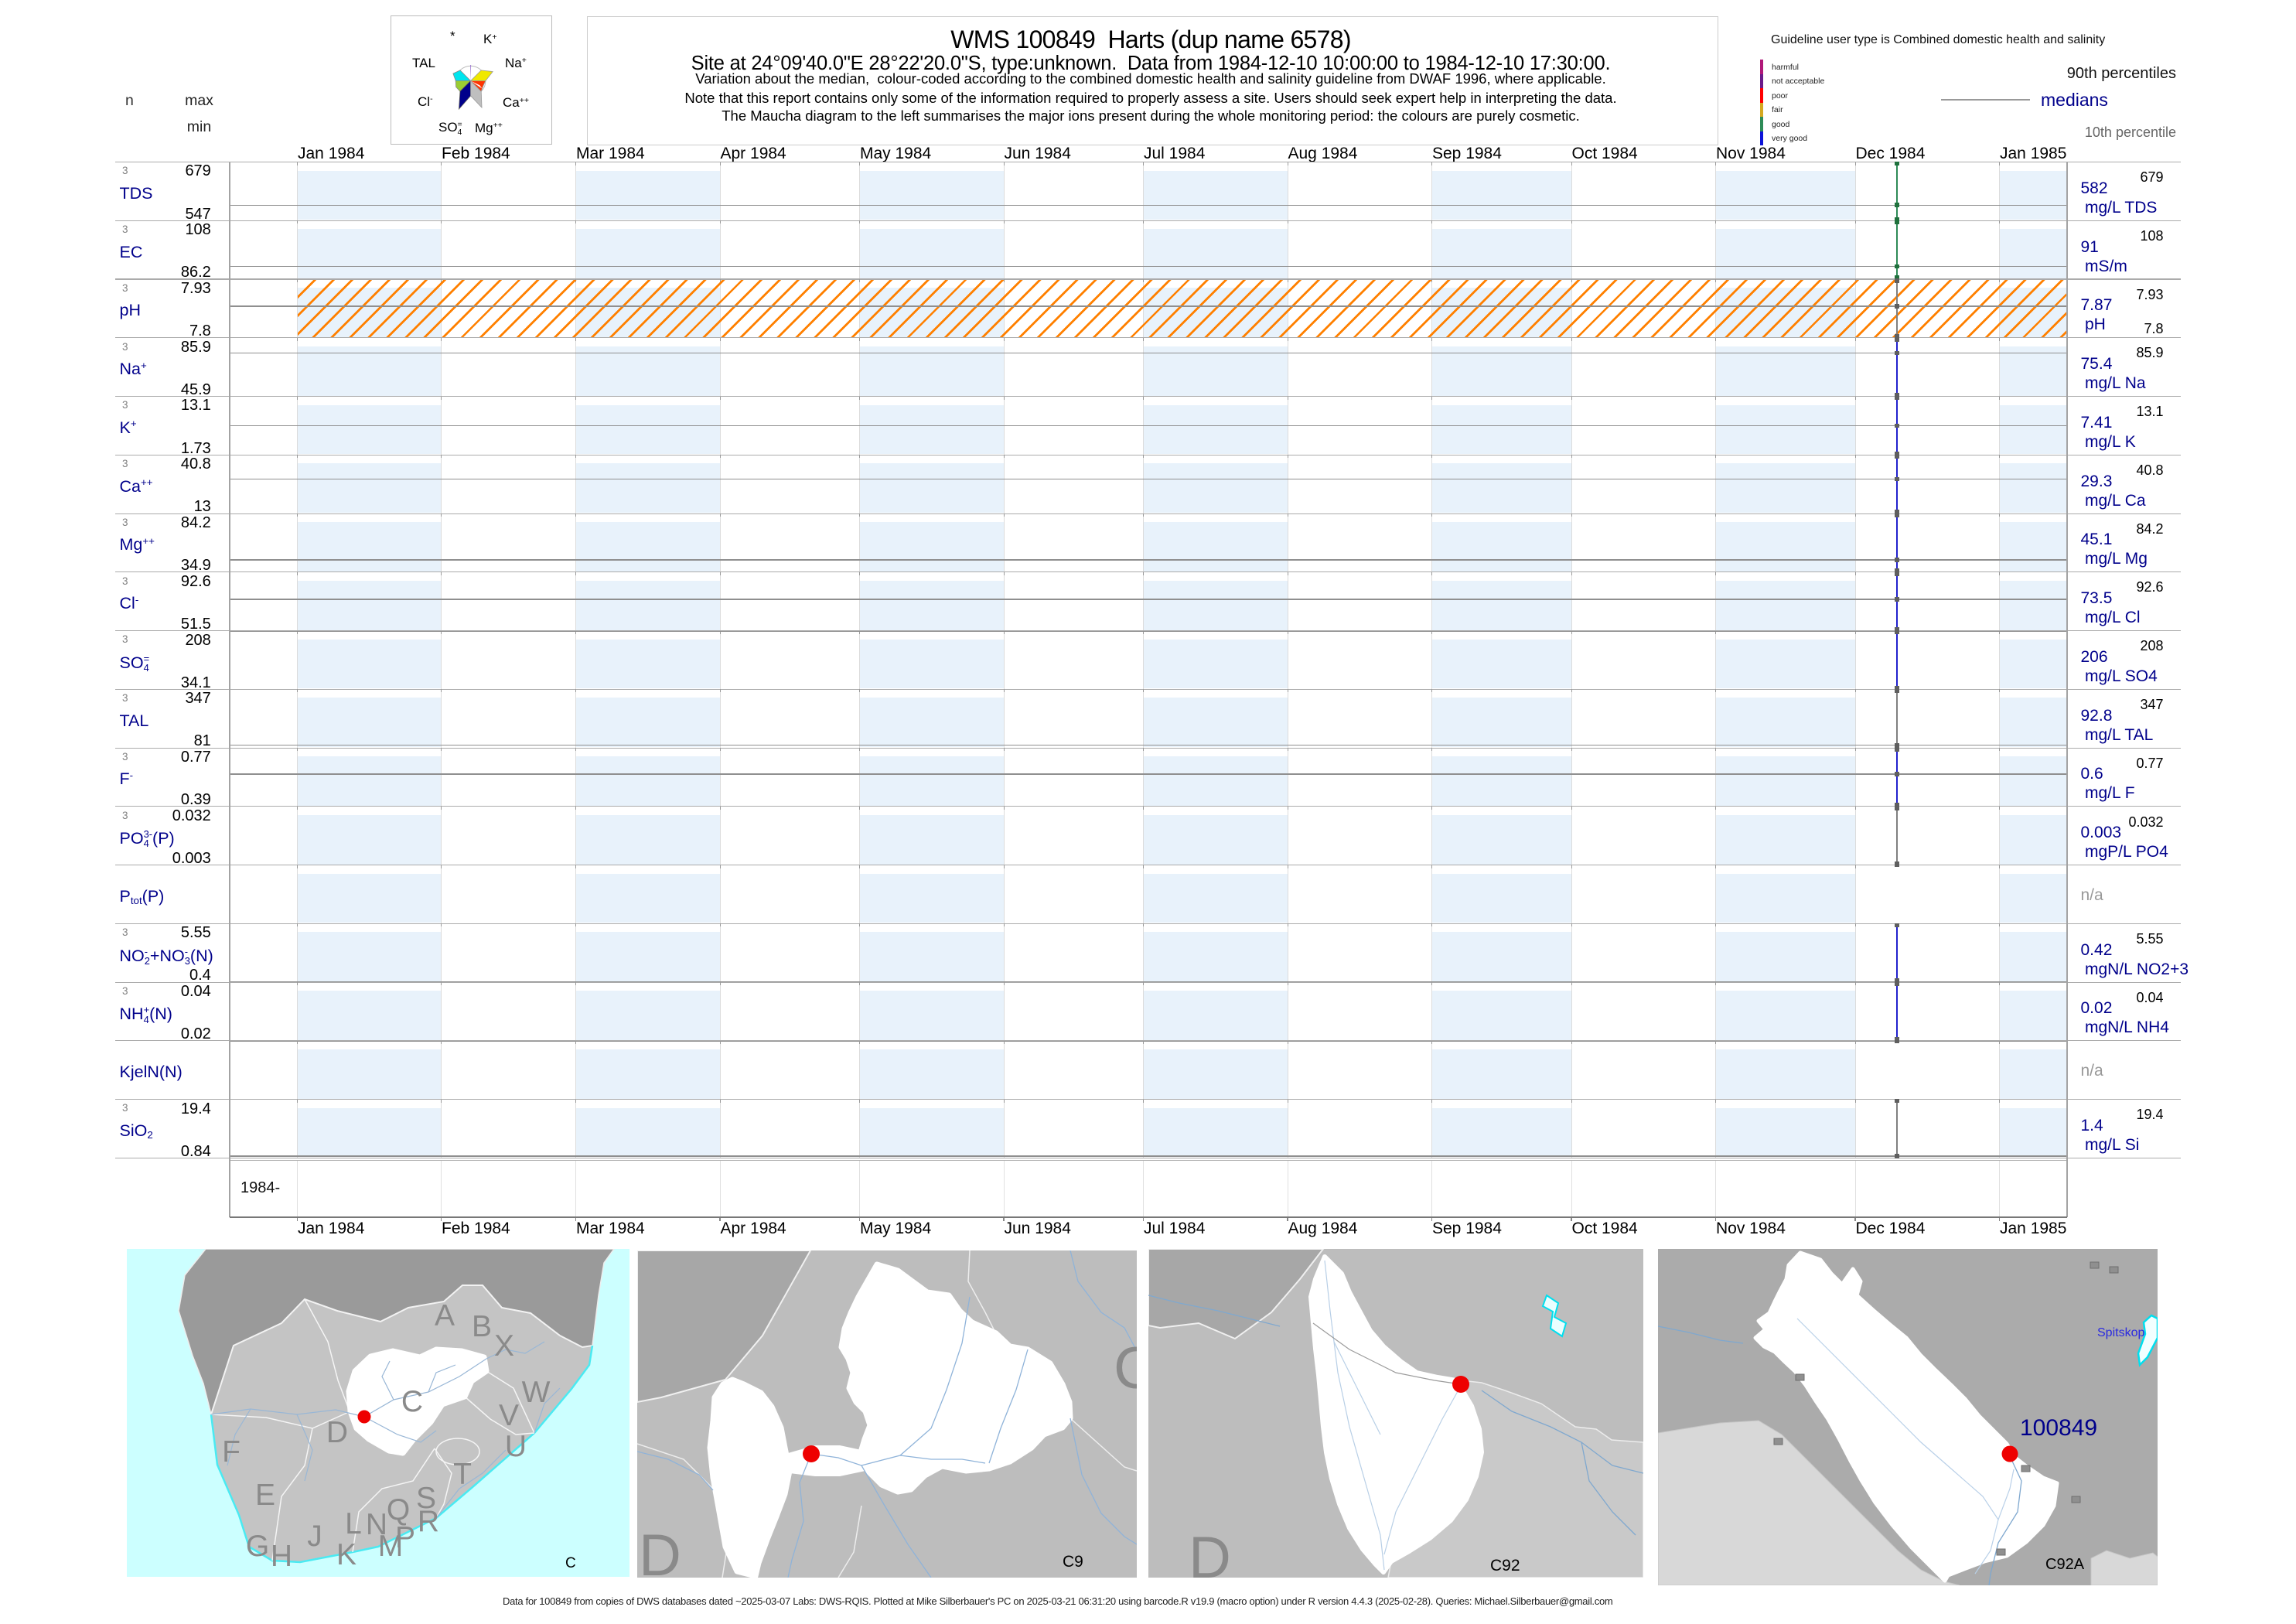 The height and width of the screenshot is (1624, 2296). What do you see at coordinates (281, 1556) in the screenshot?
I see `svg-text: H` at bounding box center [281, 1556].